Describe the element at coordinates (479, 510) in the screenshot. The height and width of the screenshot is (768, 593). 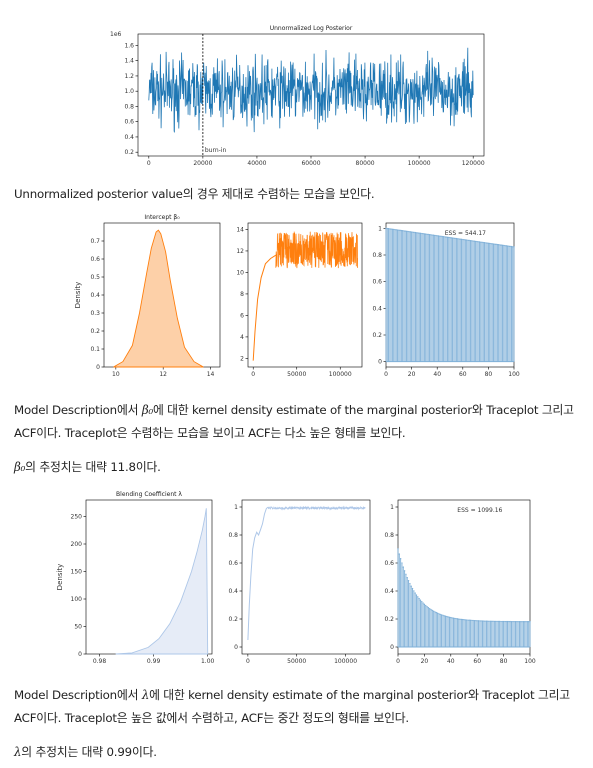
I see `ess-annotation: ESS = 1099.16` at that location.